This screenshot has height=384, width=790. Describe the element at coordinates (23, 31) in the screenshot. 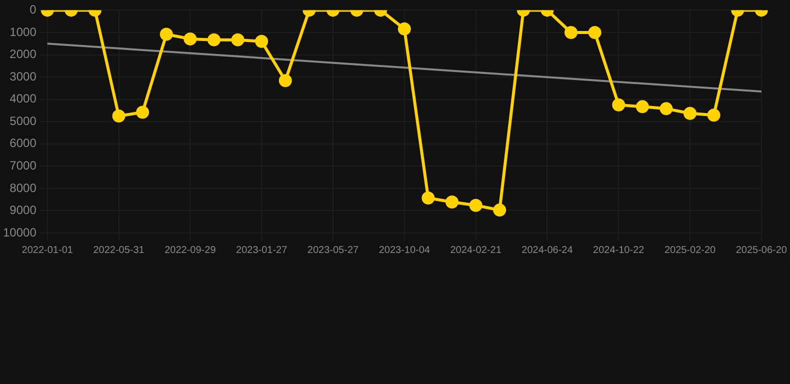

I see `y-tick-label: 1000` at that location.